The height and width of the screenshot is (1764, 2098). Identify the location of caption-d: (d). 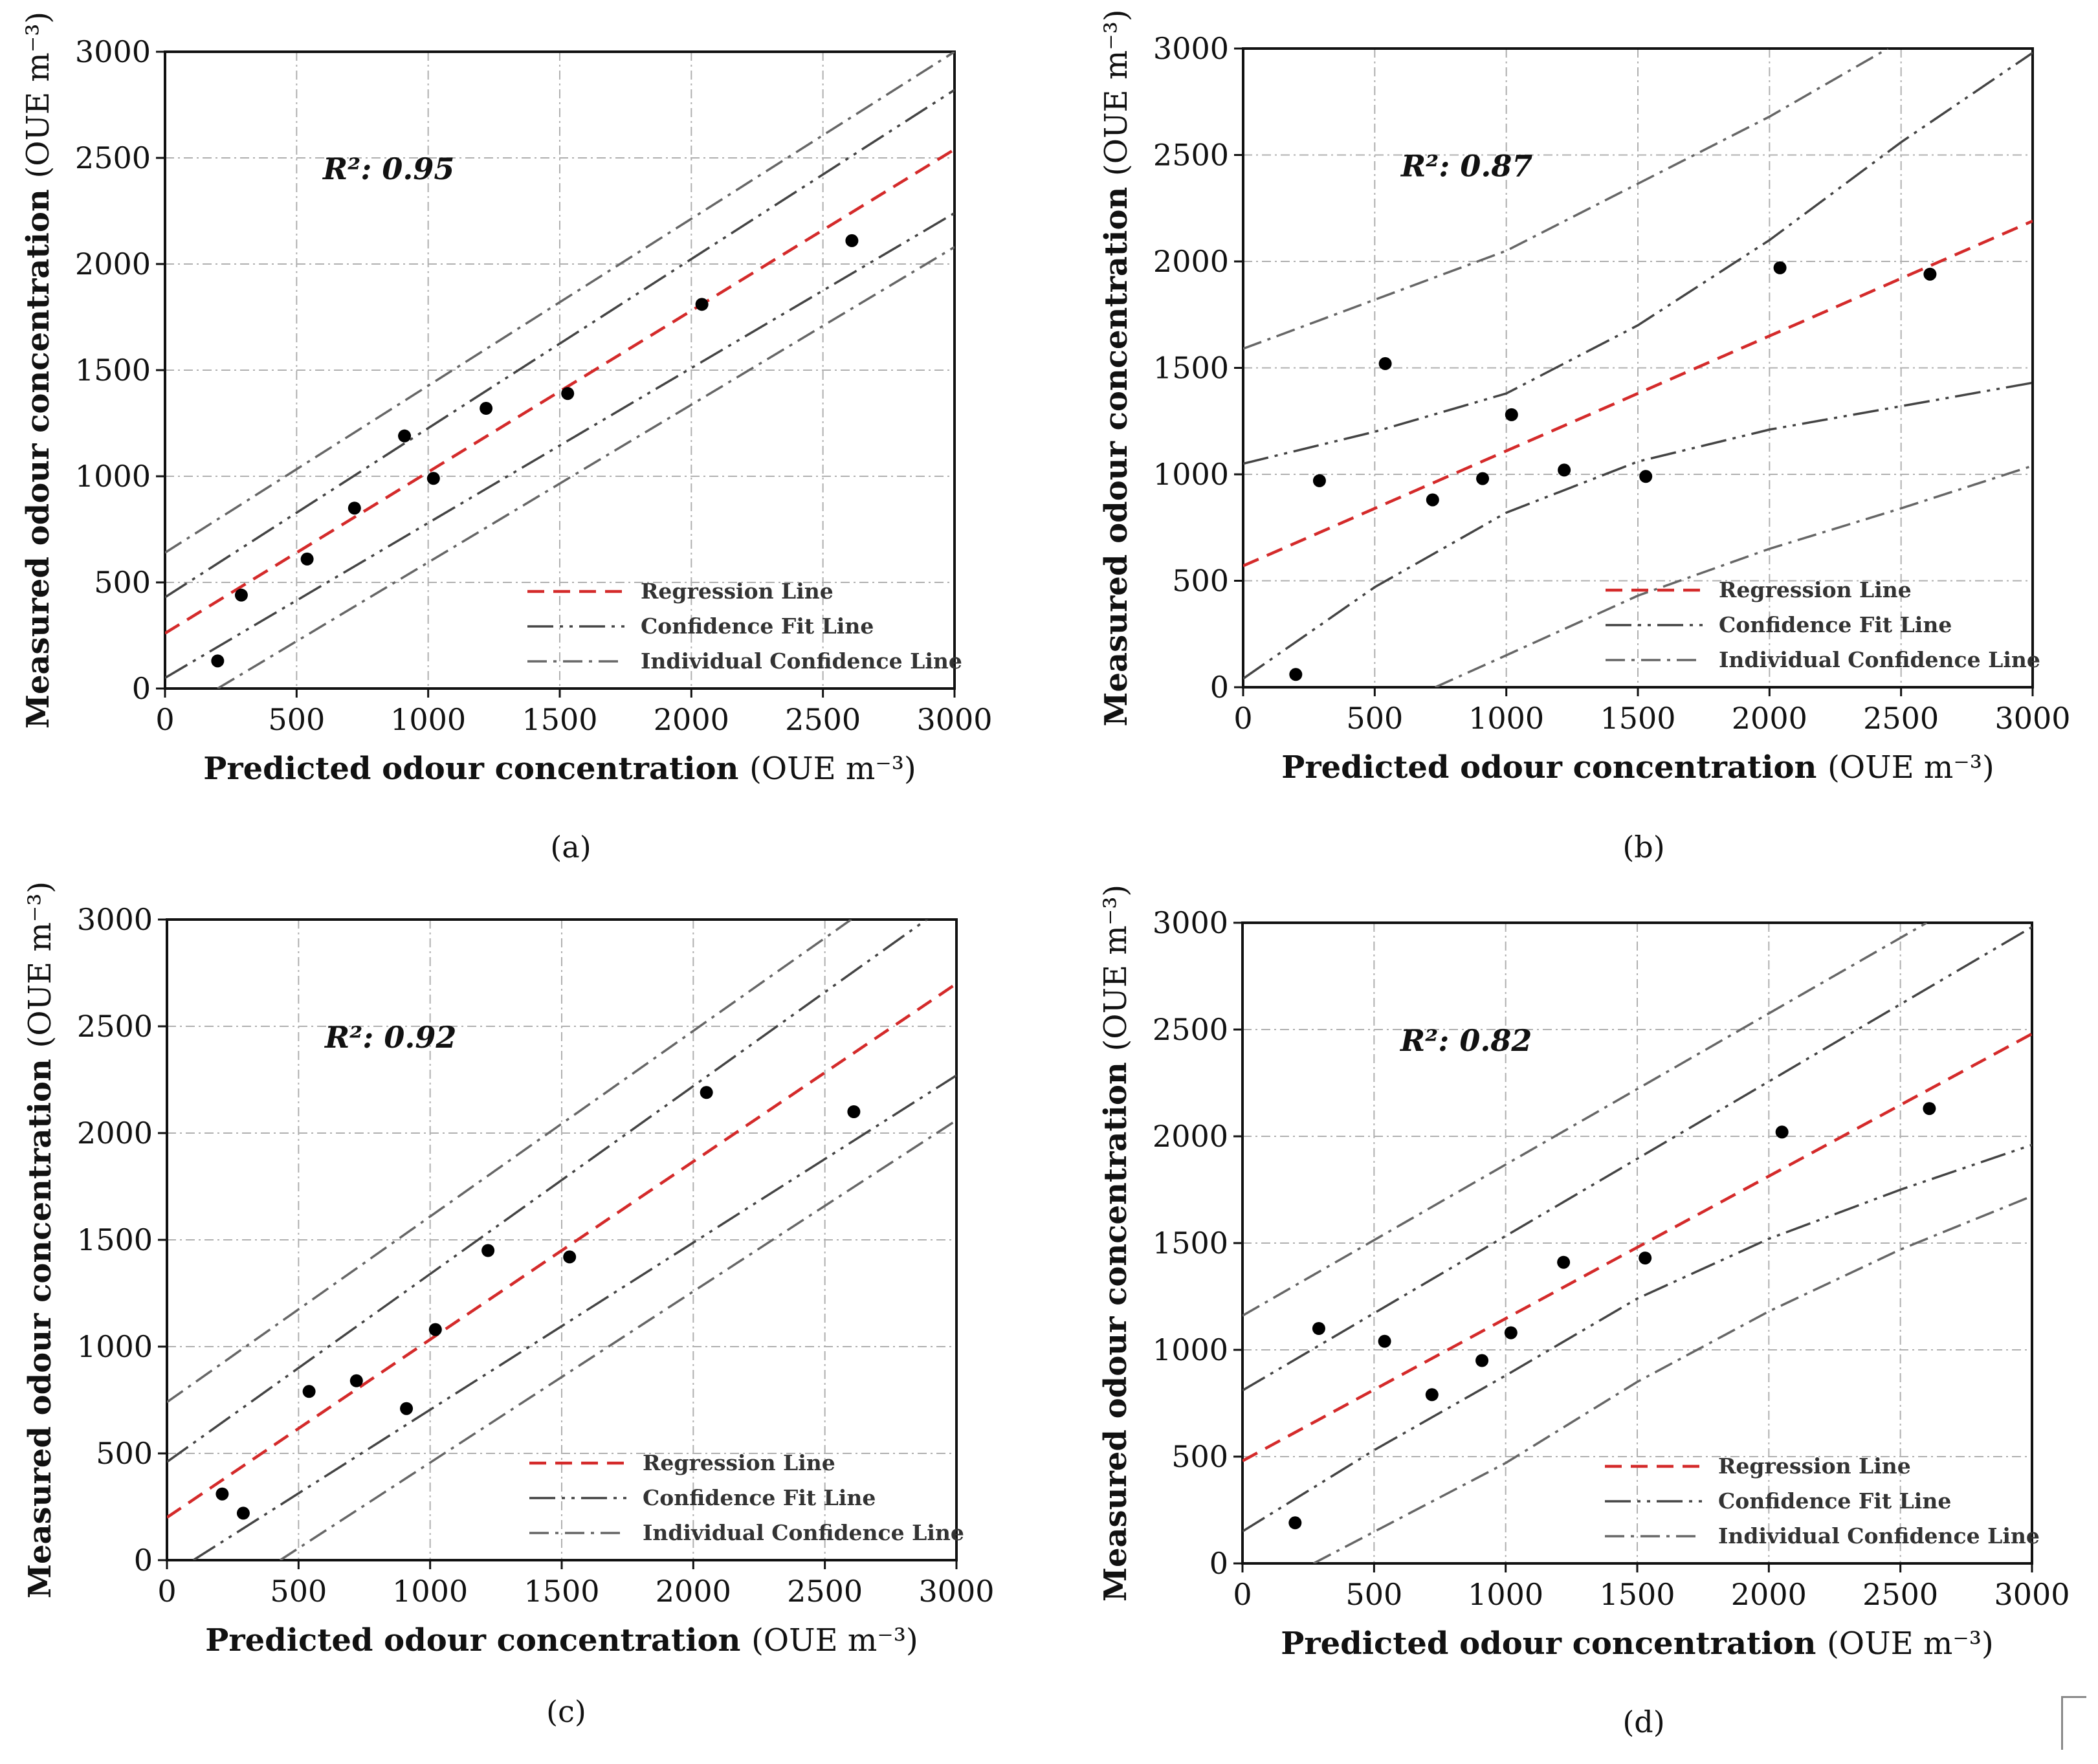
(1643, 1721).